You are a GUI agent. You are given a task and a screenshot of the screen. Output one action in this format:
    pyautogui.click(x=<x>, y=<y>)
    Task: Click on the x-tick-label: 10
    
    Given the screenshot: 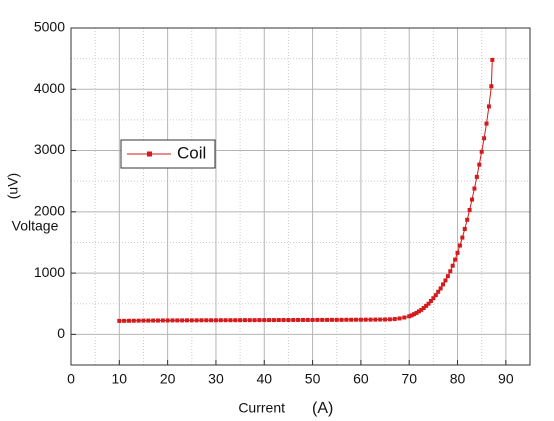 What is the action you would take?
    pyautogui.click(x=120, y=379)
    